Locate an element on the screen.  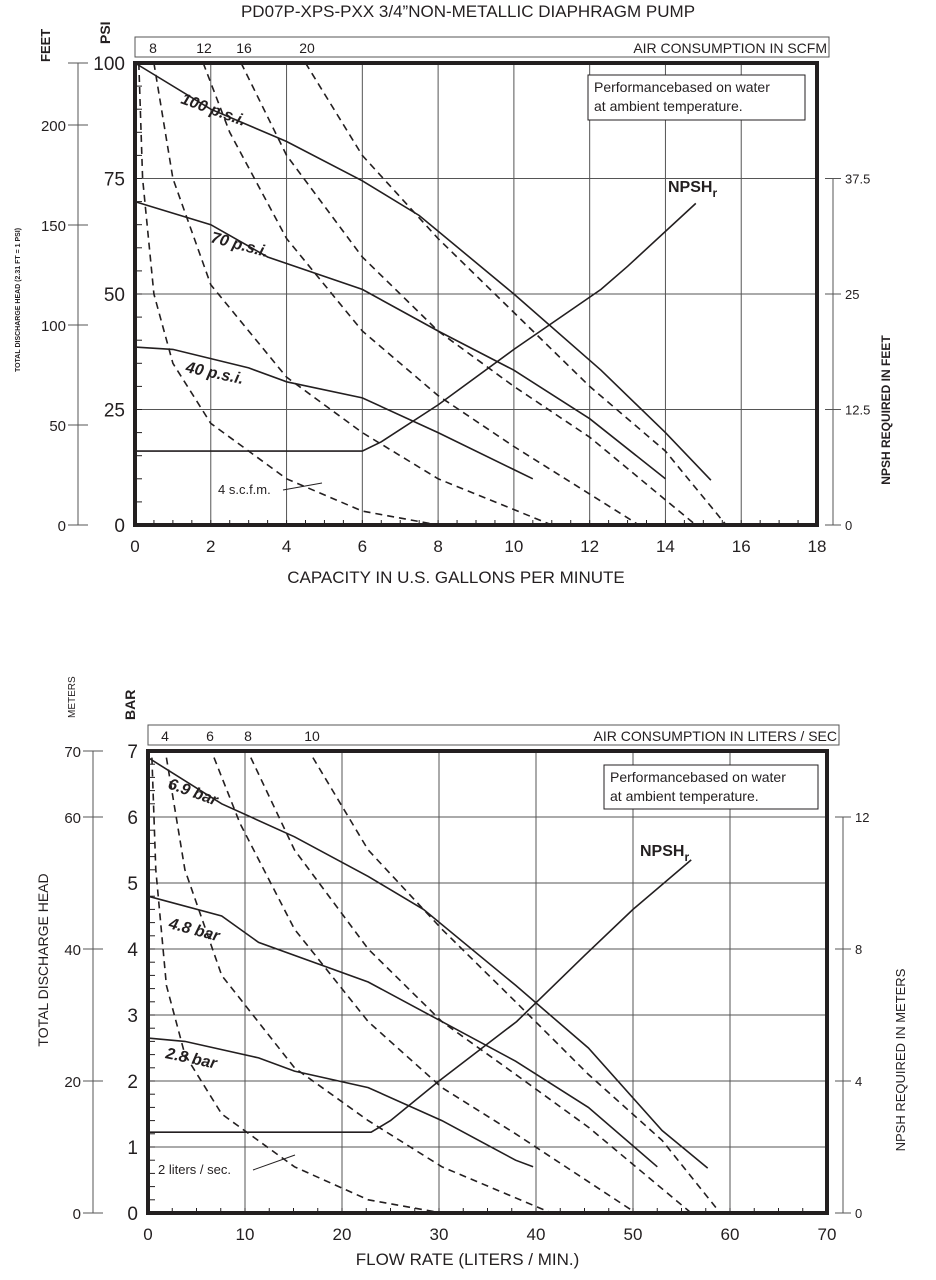
x-tick-label: 4 is located at coordinates (286, 546).